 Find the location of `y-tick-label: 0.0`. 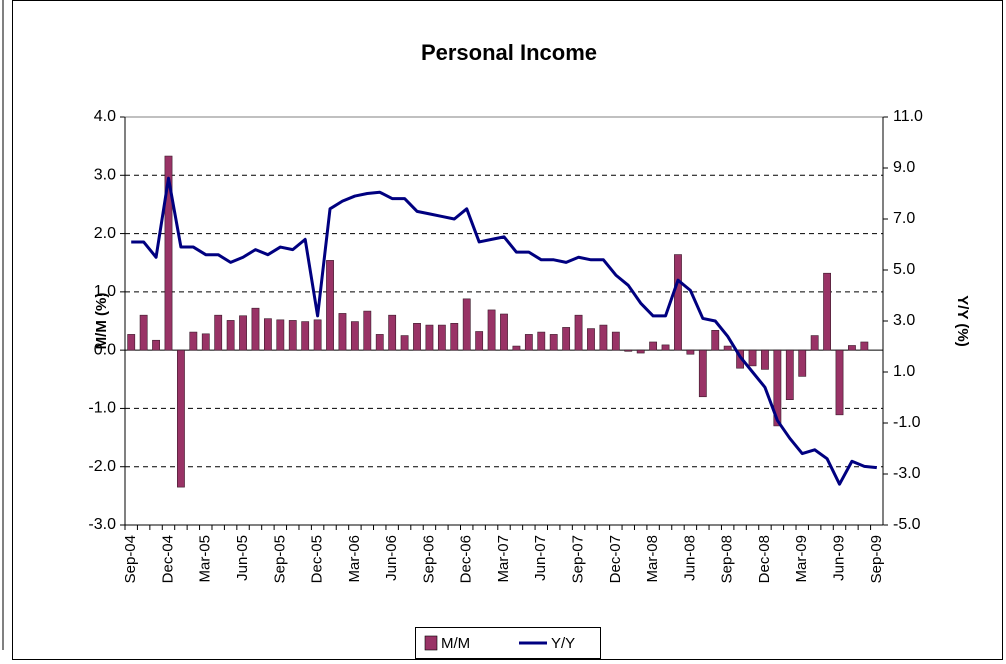

y-tick-label: 0.0 is located at coordinates (105, 349).